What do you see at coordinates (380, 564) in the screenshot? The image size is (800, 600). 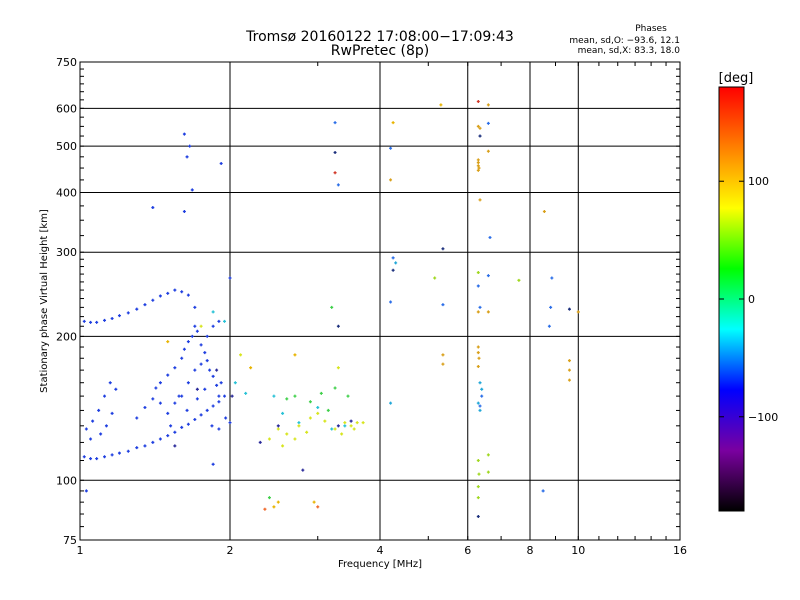 I see `x-axis-label: Frequency [MHz]` at bounding box center [380, 564].